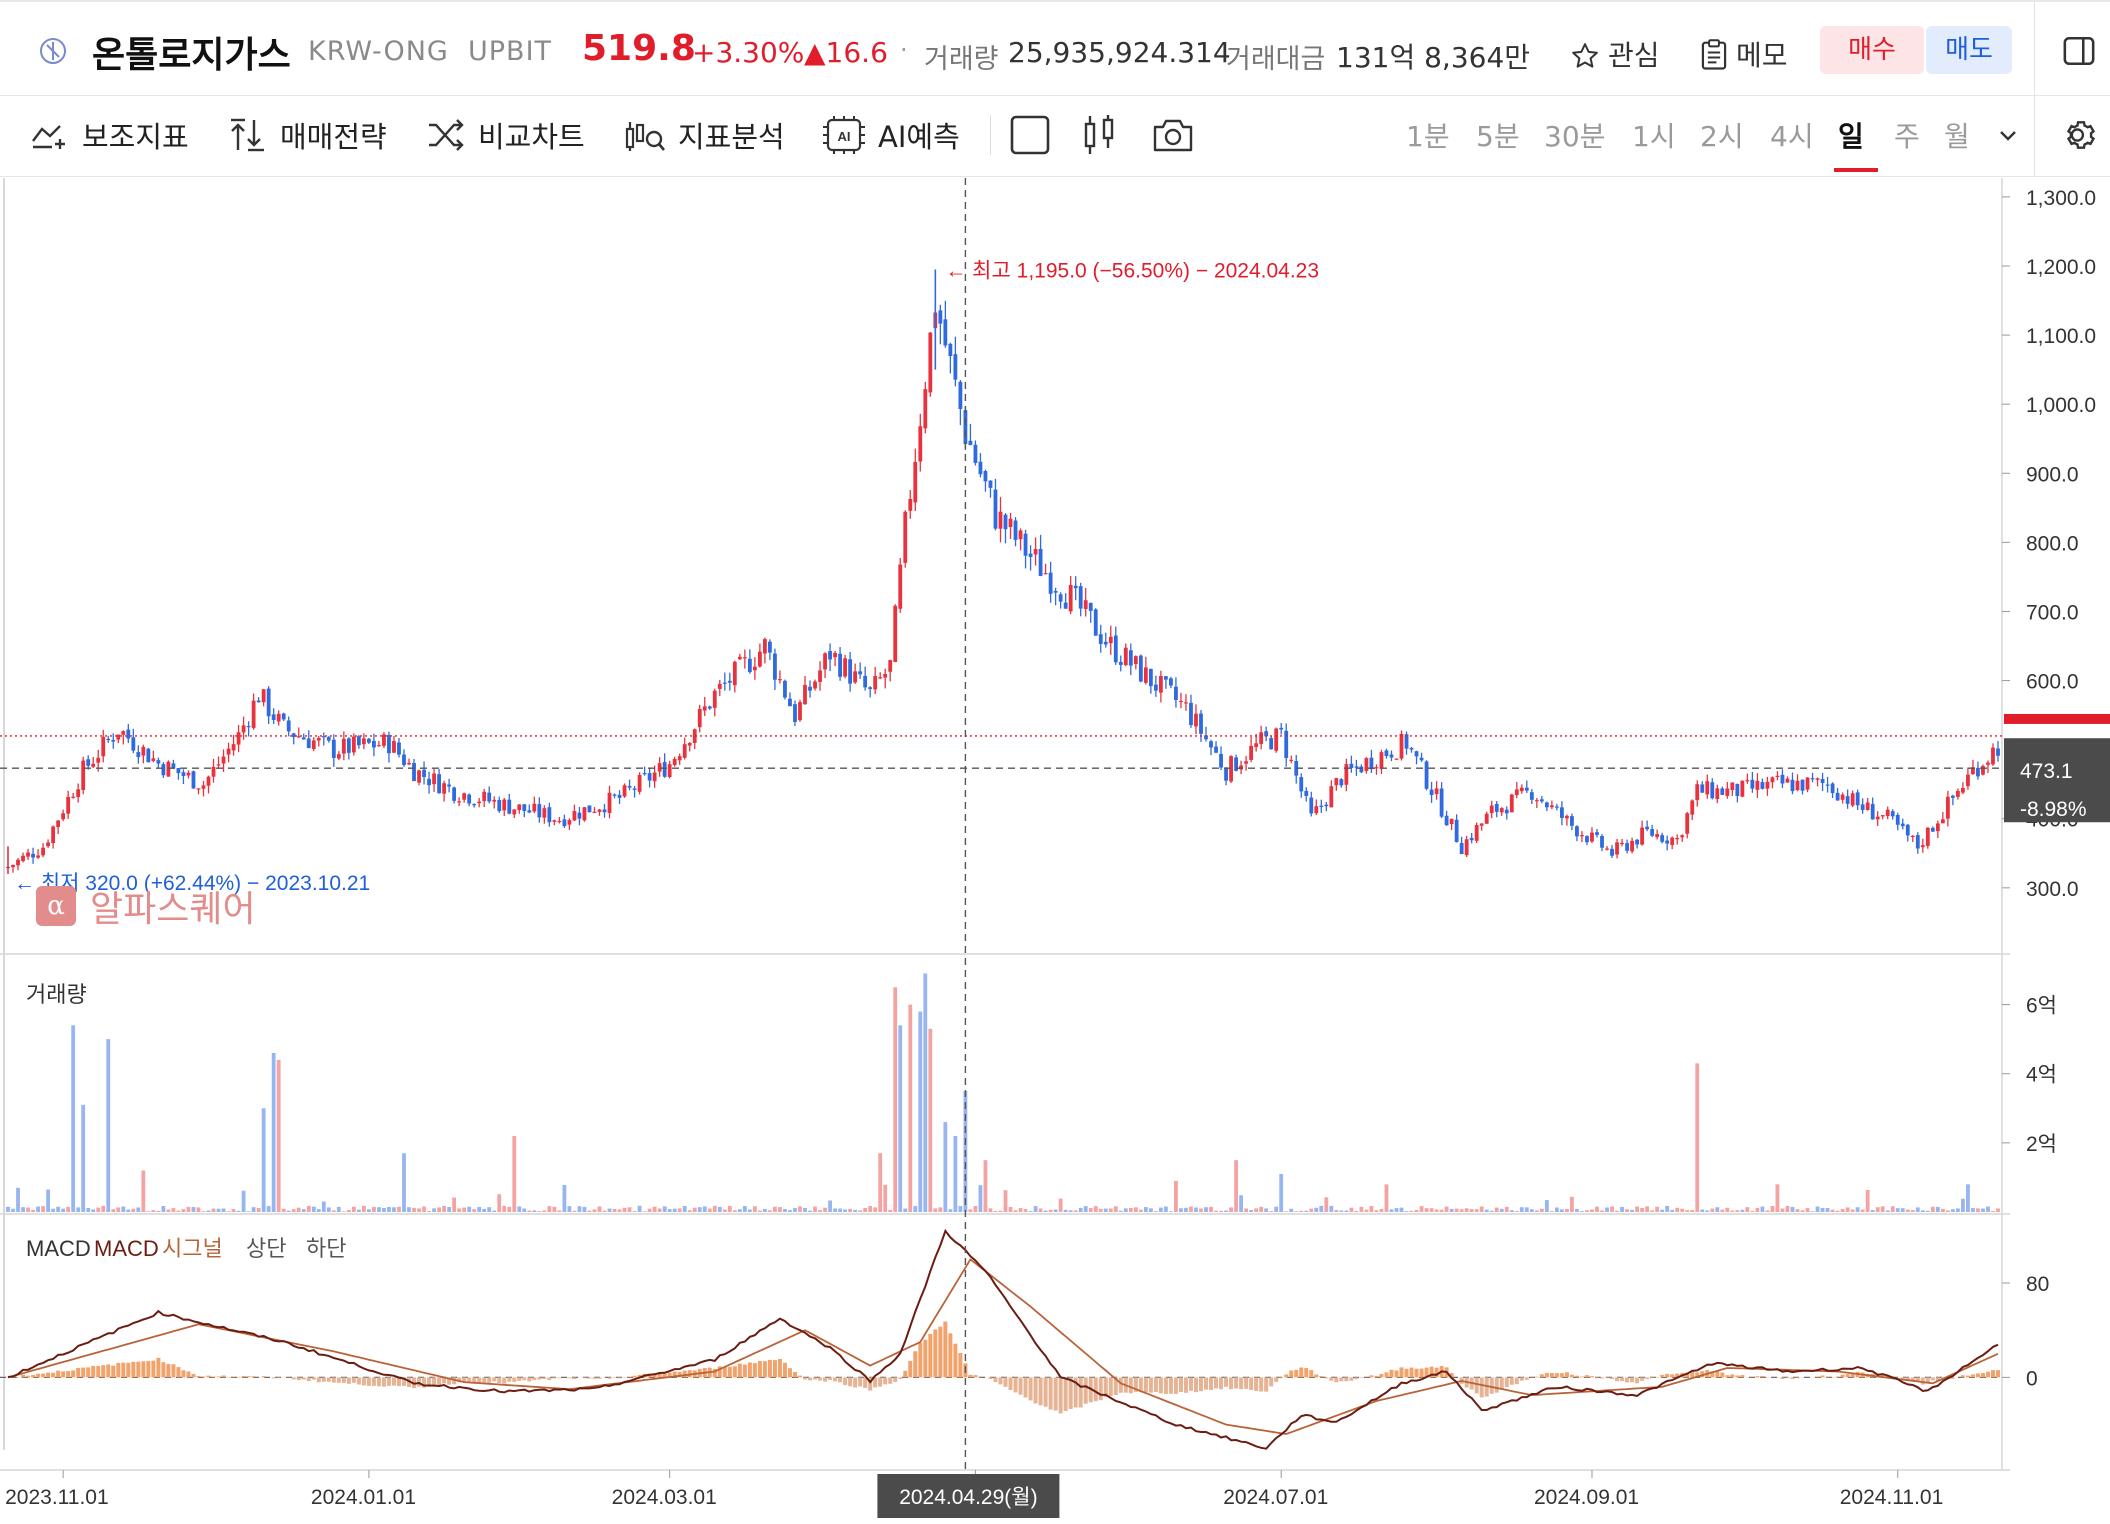  Describe the element at coordinates (1851, 136) in the screenshot. I see `timeframe-day: 일` at that location.